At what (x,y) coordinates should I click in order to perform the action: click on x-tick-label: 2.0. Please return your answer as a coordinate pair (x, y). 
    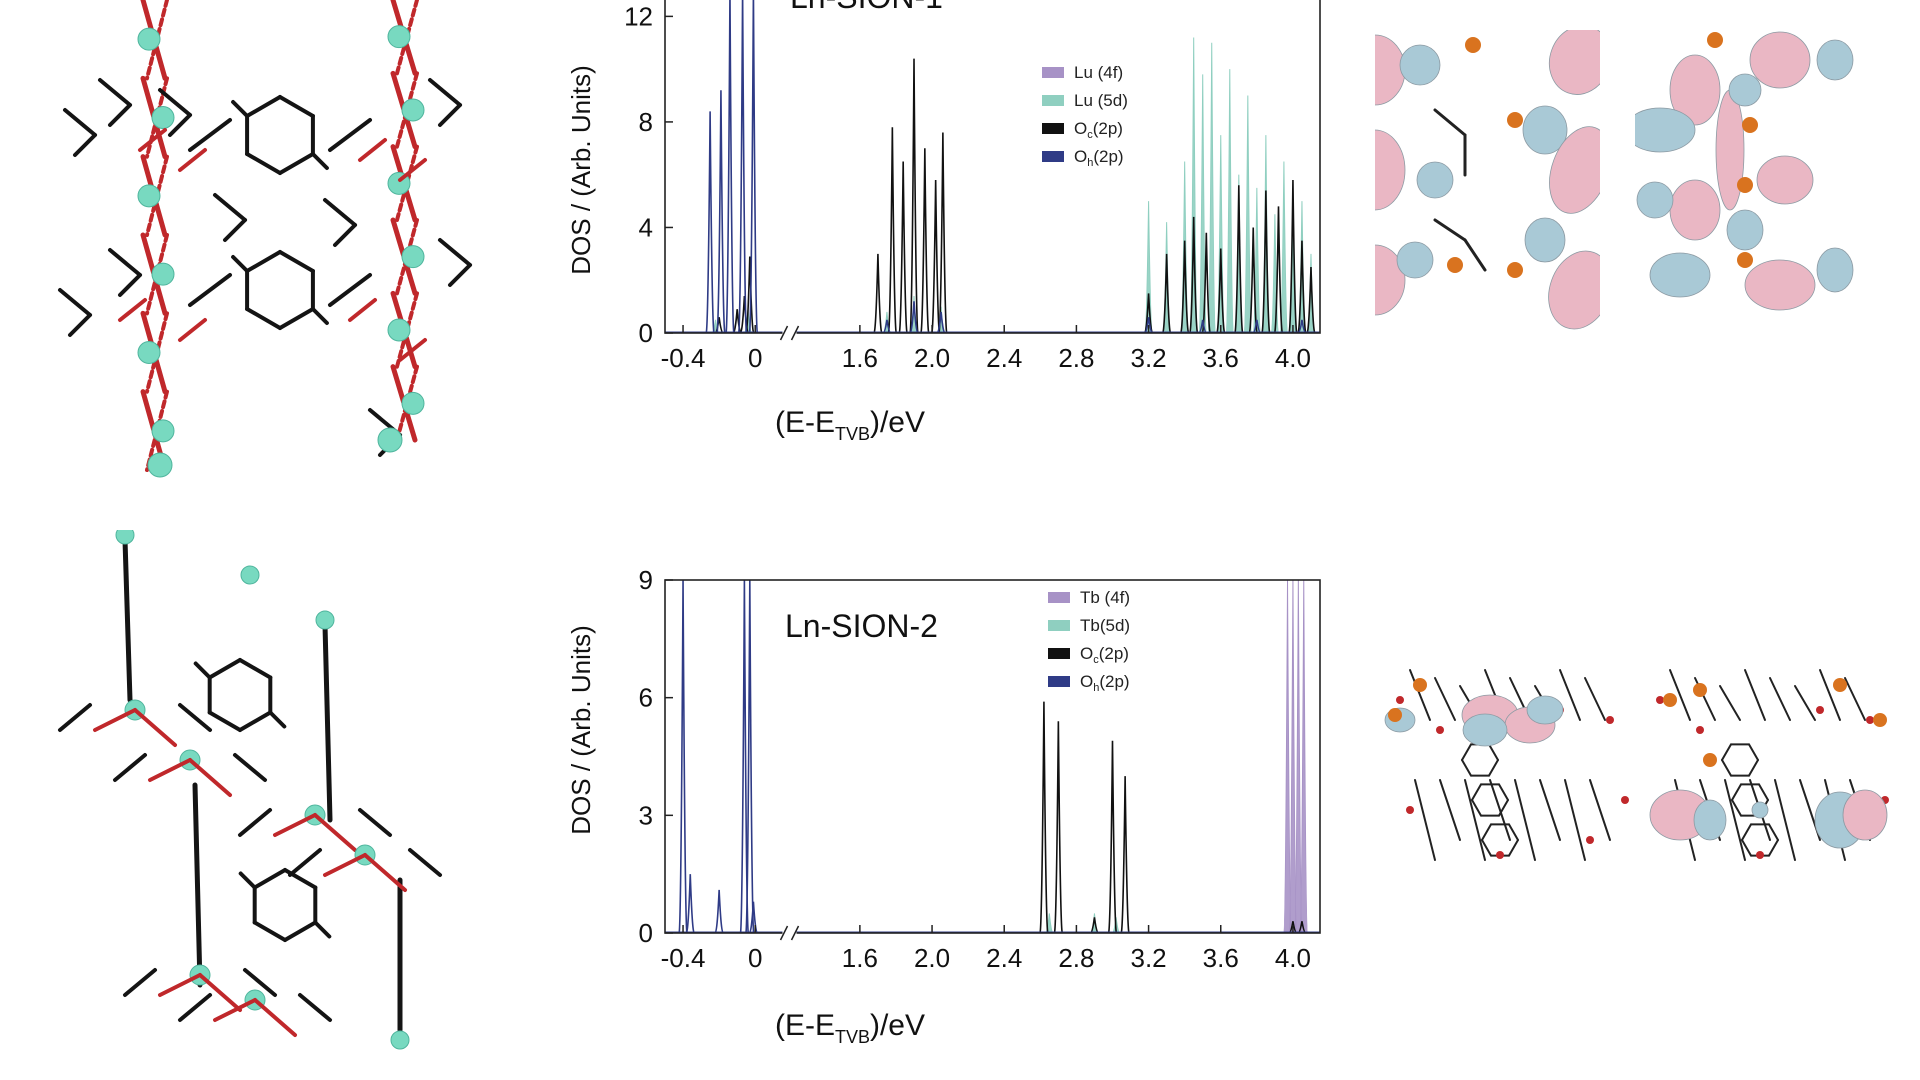
    Looking at the image, I should click on (932, 358).